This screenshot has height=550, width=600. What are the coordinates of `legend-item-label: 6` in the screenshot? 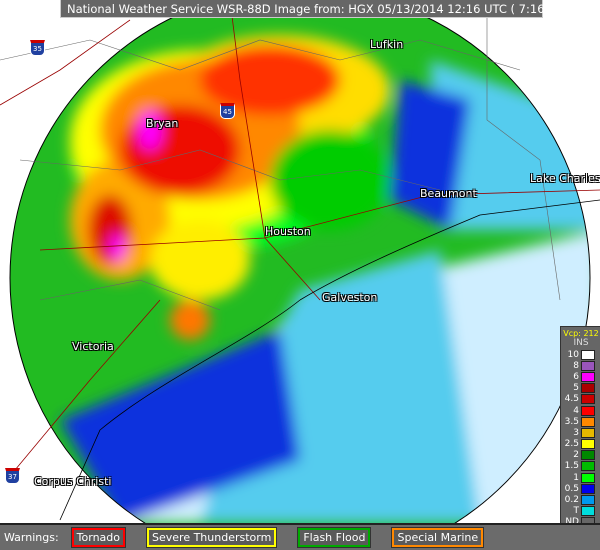 It's located at (576, 376).